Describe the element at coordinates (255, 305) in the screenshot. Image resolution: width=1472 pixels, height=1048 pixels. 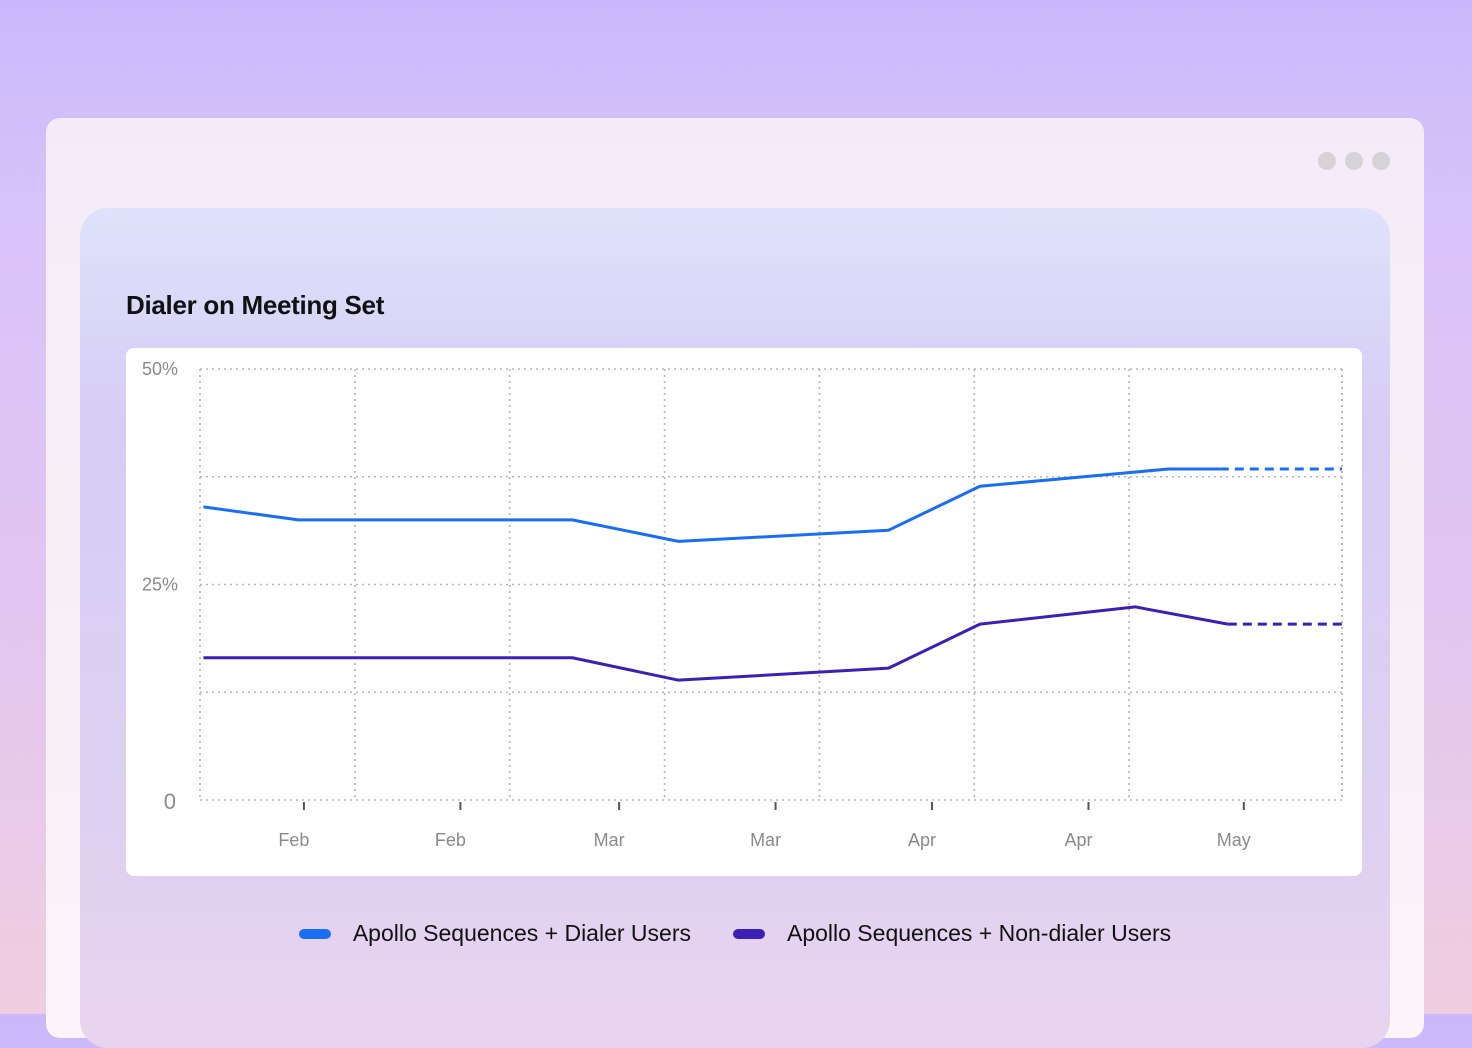
I see `chart-title: Dialer on Meeting Set` at that location.